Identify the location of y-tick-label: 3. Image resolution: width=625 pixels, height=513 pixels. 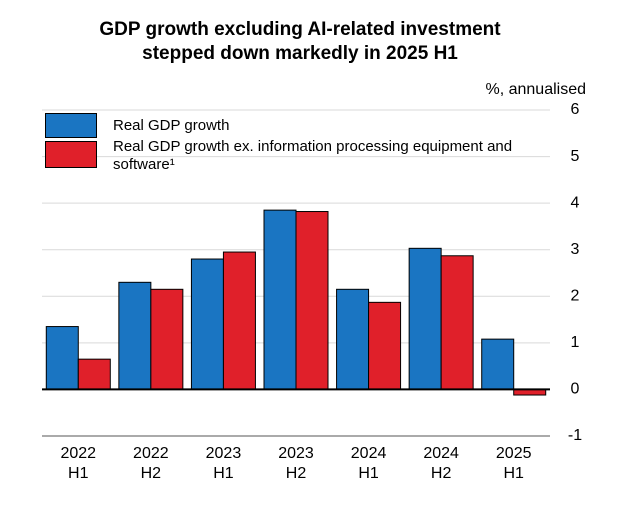
(575, 249).